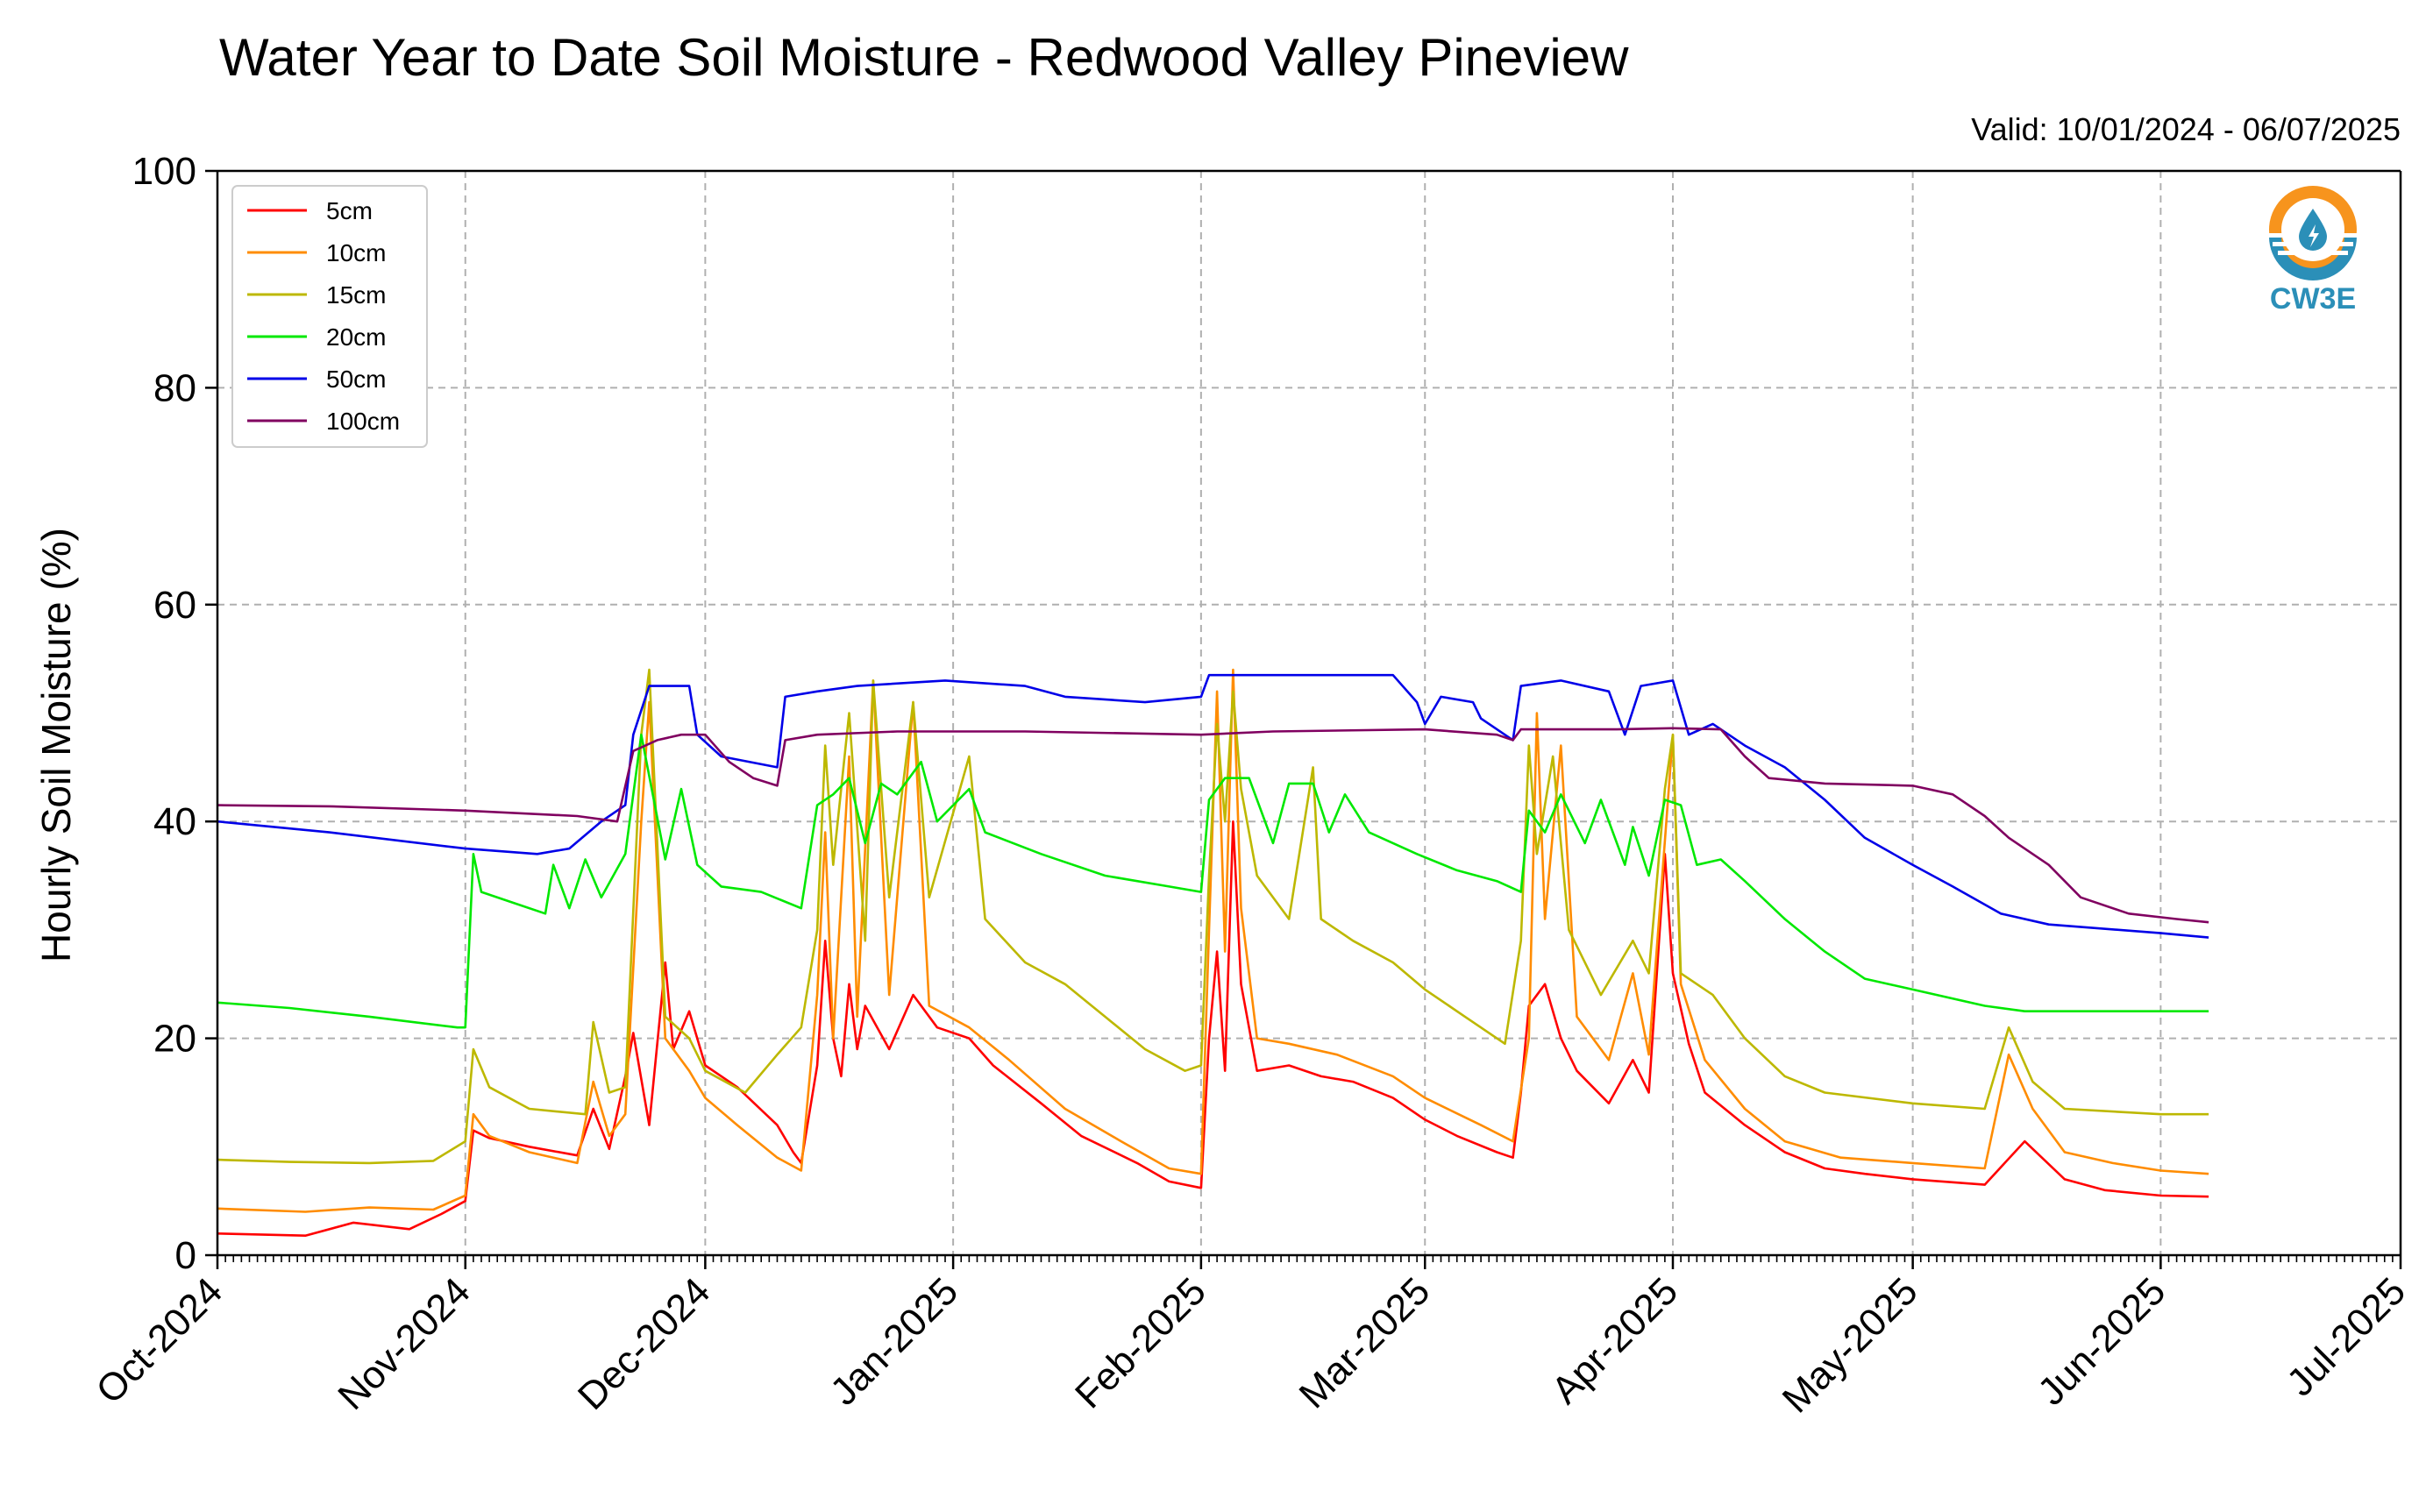 The image size is (2426, 1512). I want to click on x-tick-label: Jun-2025, so click(2101, 1341).